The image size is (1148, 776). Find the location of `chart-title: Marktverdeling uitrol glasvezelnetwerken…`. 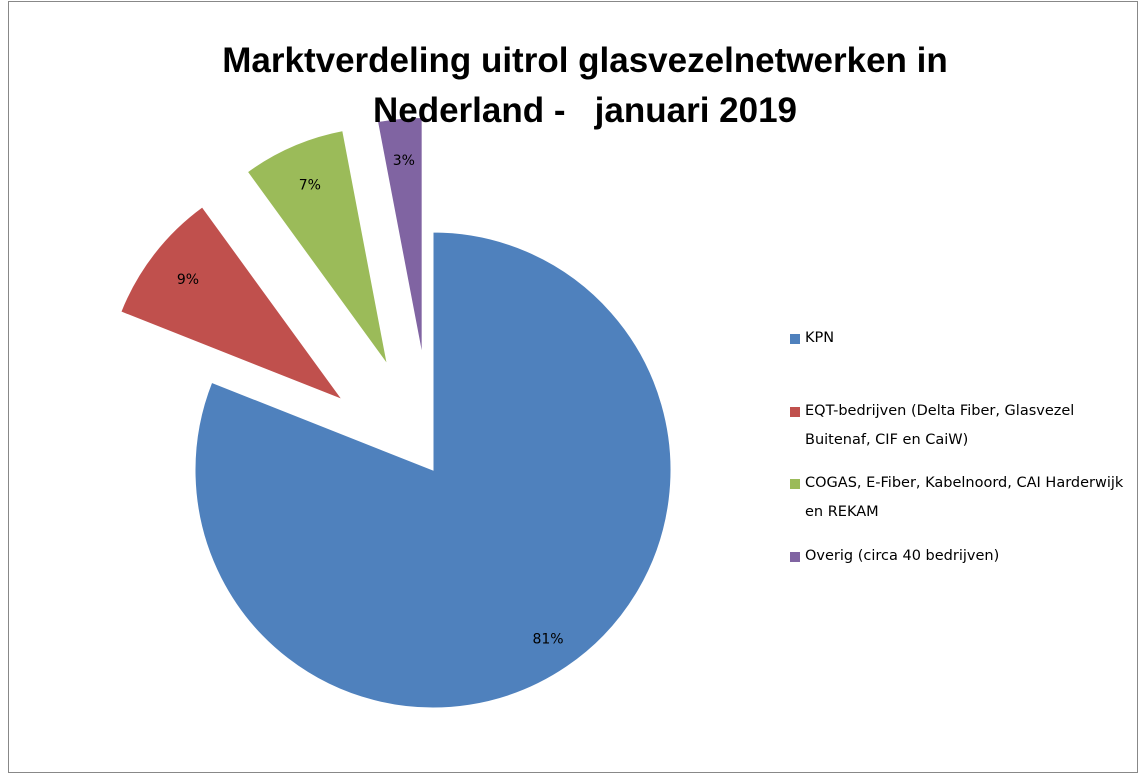

chart-title: Marktverdeling uitrol glasvezelnetwerken… is located at coordinates (590, 85).